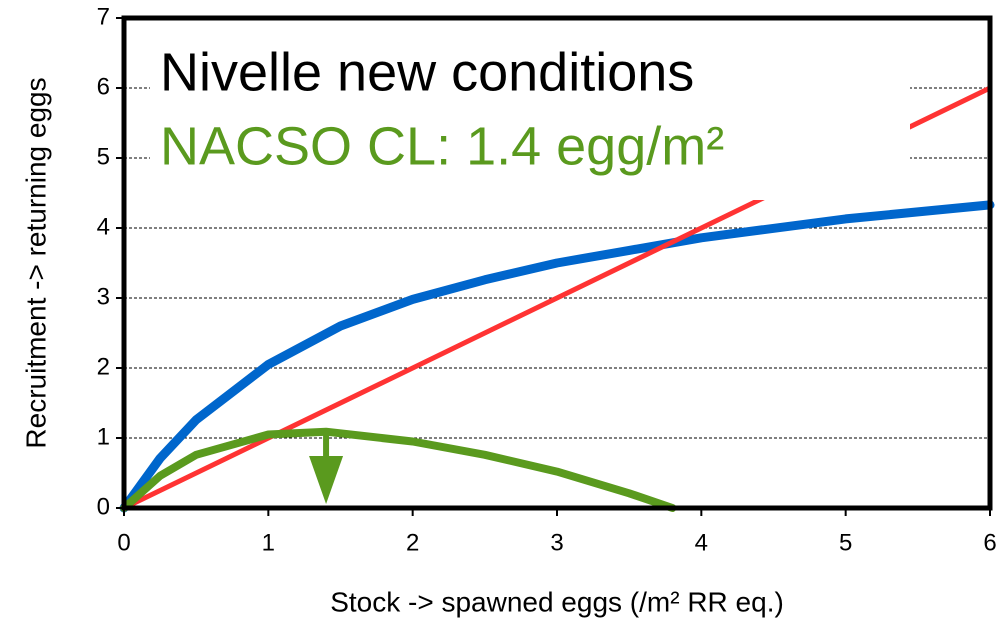 The image size is (1004, 625). What do you see at coordinates (845, 542) in the screenshot?
I see `x-tick-label: 5` at bounding box center [845, 542].